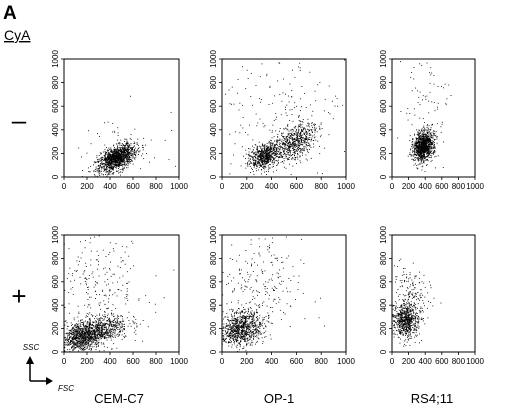 This screenshot has width=520, height=412. I want to click on x-tick-label: 400, so click(110, 361).